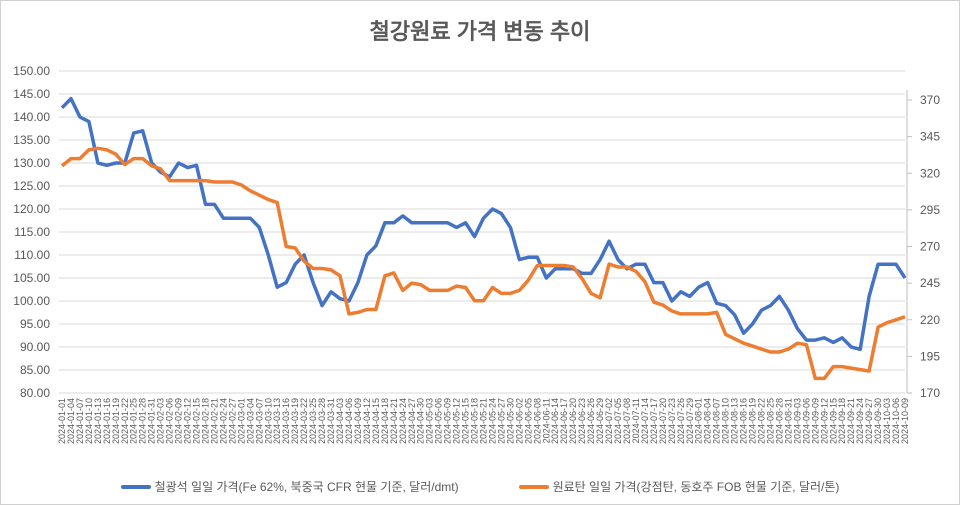 The height and width of the screenshot is (505, 960). I want to click on x-tick-label: 2024-06-08, so click(537, 421).